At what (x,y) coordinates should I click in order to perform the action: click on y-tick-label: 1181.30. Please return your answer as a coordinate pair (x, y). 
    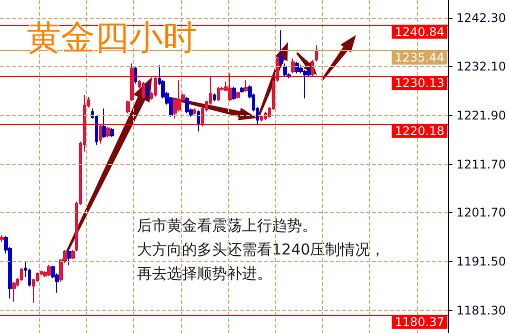
    Looking at the image, I should click on (481, 310).